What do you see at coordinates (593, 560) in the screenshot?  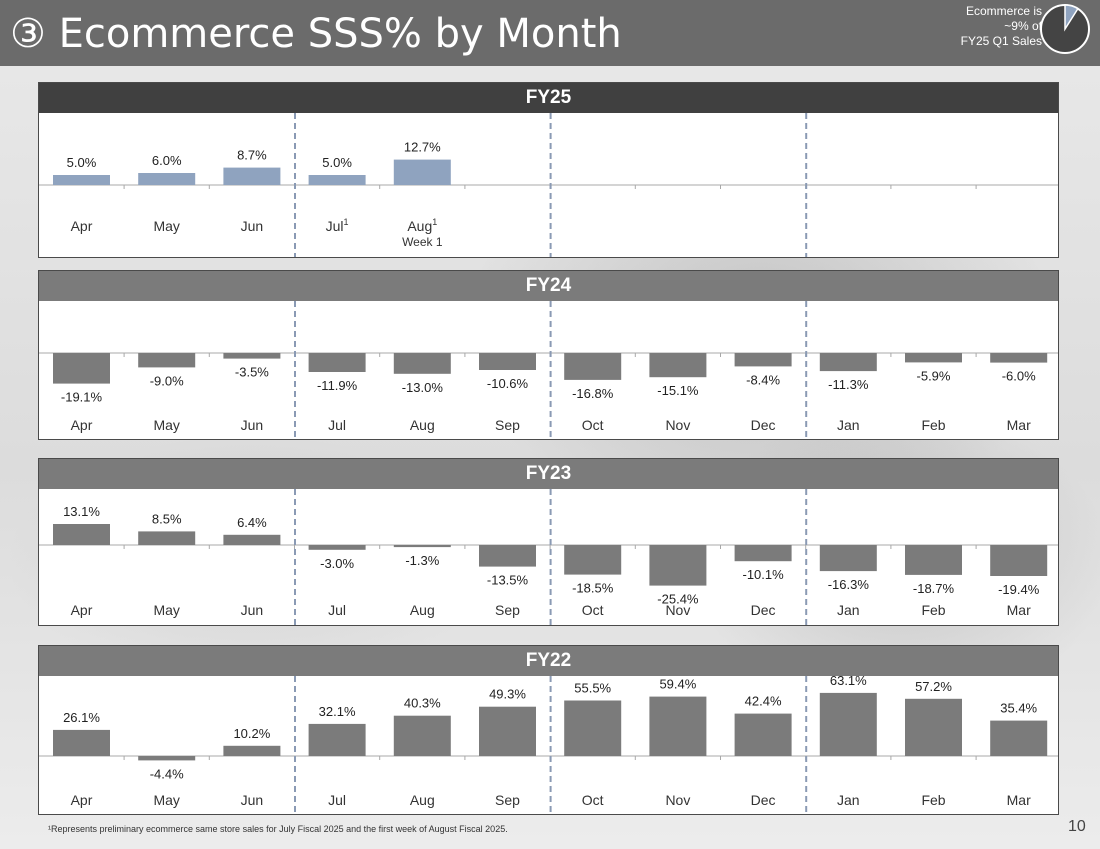 I see `fy23-bar-oct` at bounding box center [593, 560].